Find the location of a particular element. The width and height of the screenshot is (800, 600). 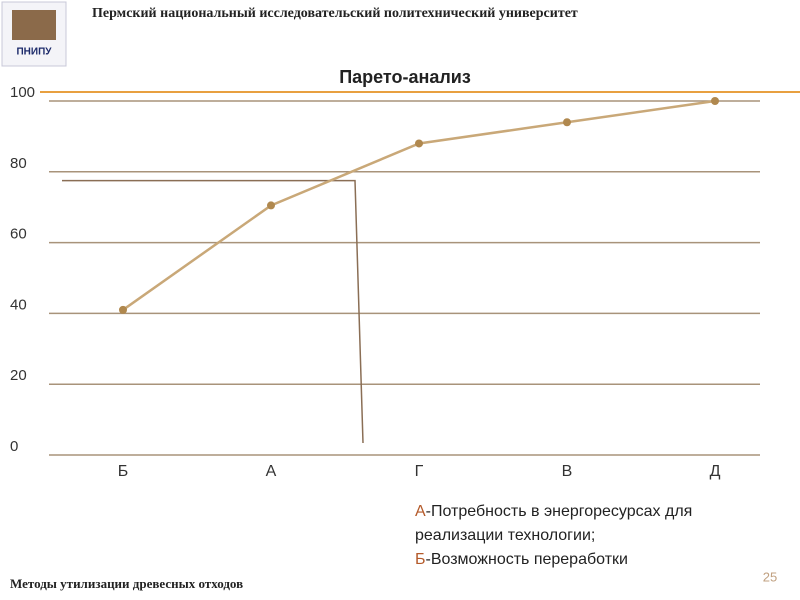

legend-key: А is located at coordinates (420, 511).